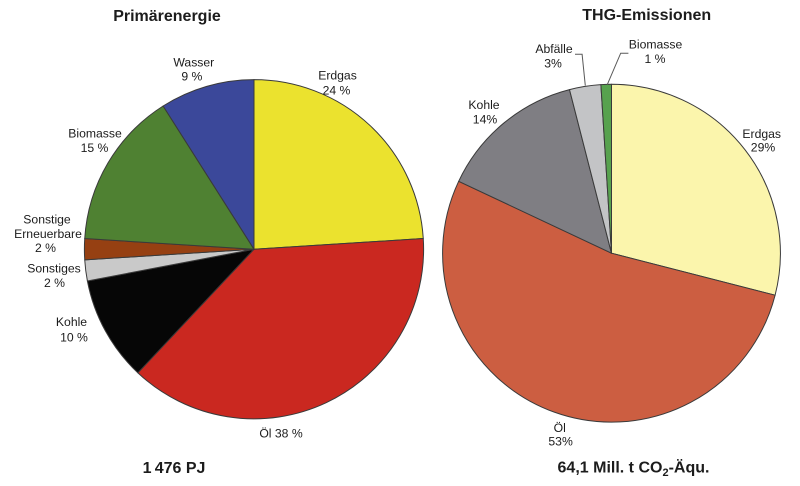  What do you see at coordinates (74, 337) in the screenshot?
I see `svg-text: 10 %` at bounding box center [74, 337].